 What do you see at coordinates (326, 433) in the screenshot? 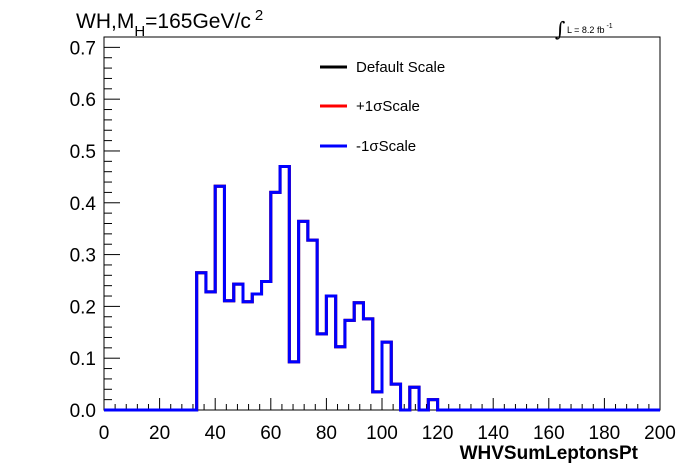
I see `x-tick-label: 80` at bounding box center [326, 433].